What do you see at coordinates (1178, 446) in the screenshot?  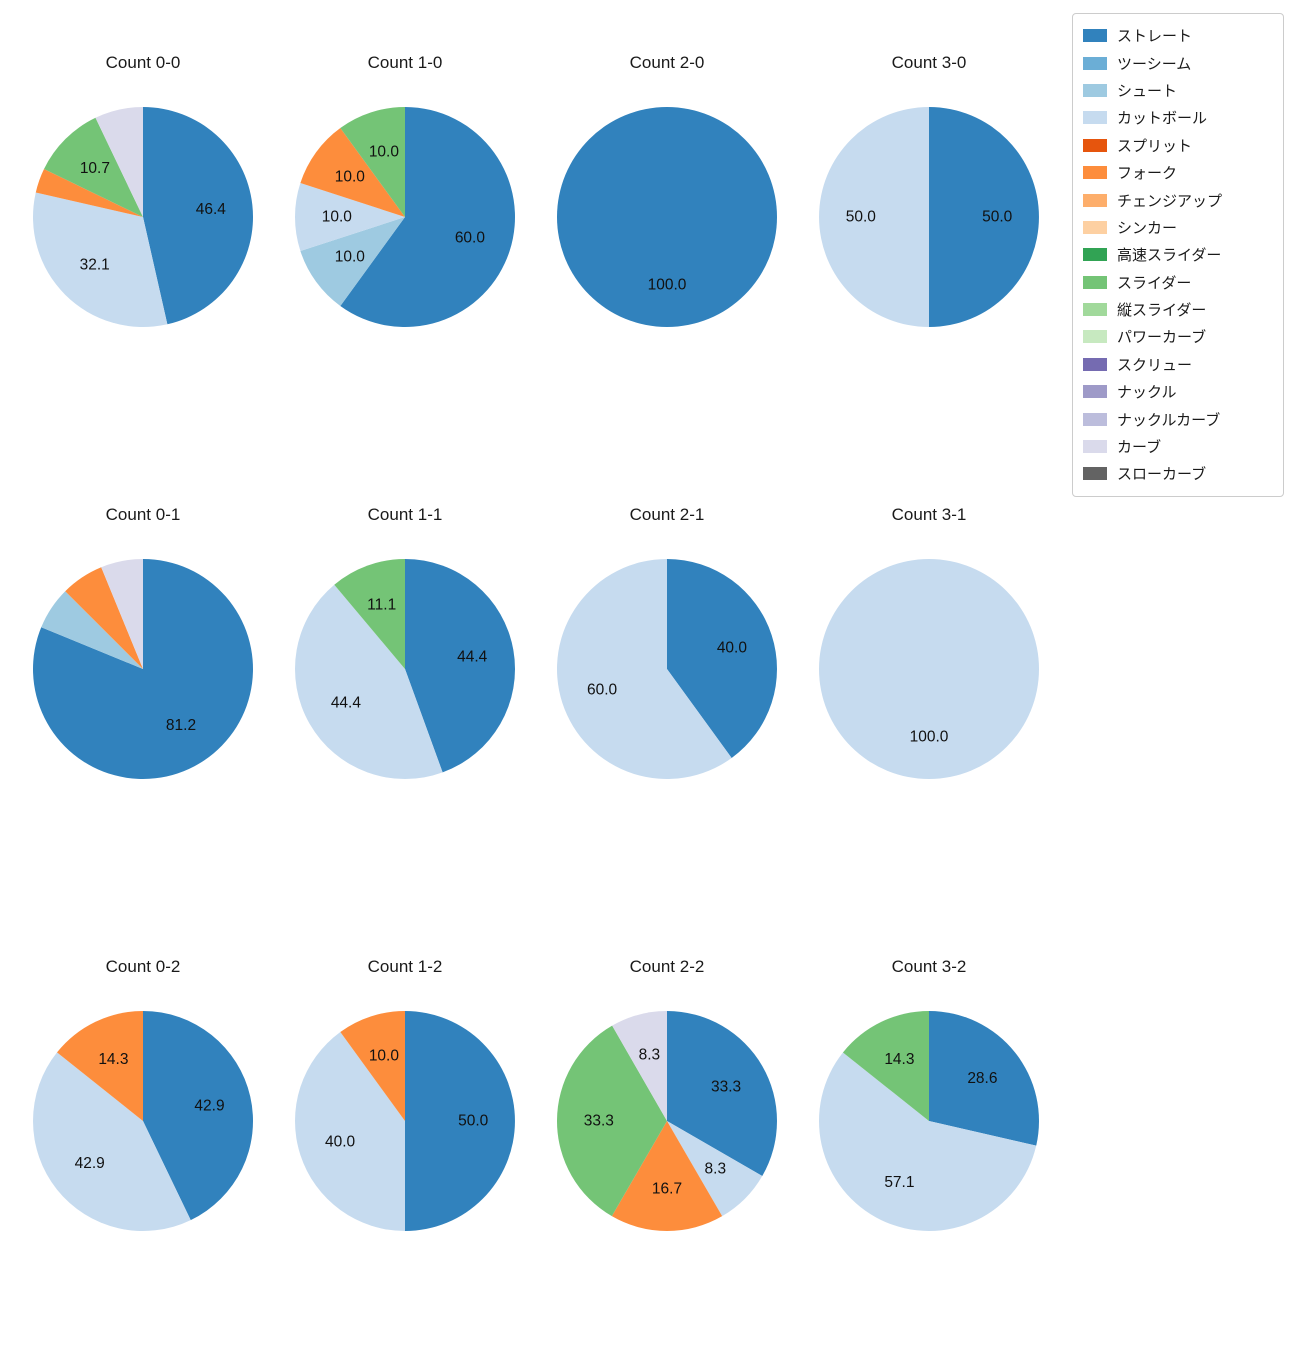 I see `legend-item: カーブ` at bounding box center [1178, 446].